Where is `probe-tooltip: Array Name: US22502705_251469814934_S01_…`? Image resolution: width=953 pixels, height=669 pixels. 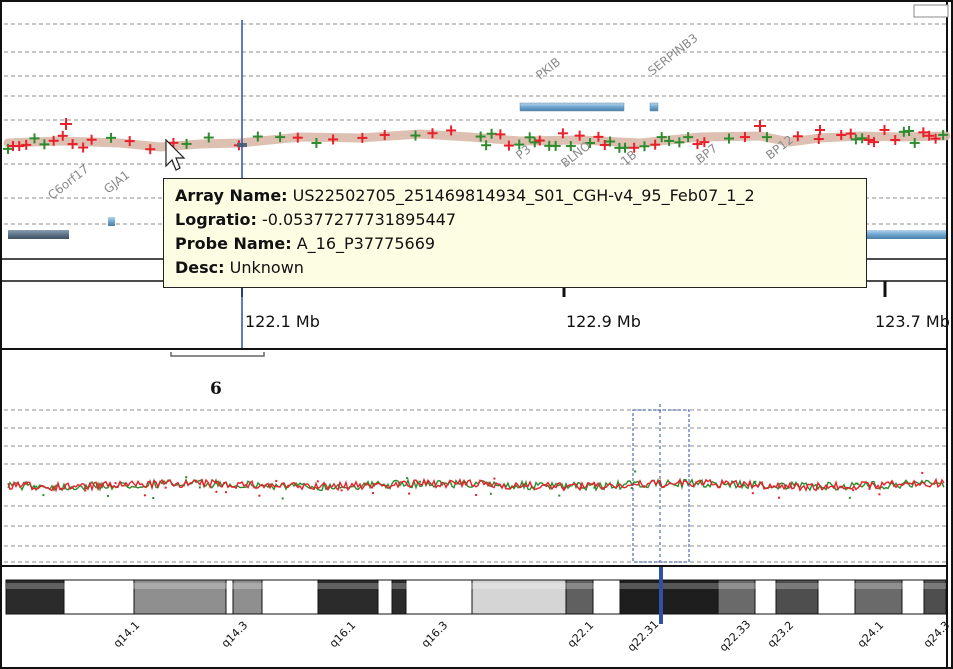
probe-tooltip: Array Name: US22502705_251469814934_S01_… is located at coordinates (515, 233).